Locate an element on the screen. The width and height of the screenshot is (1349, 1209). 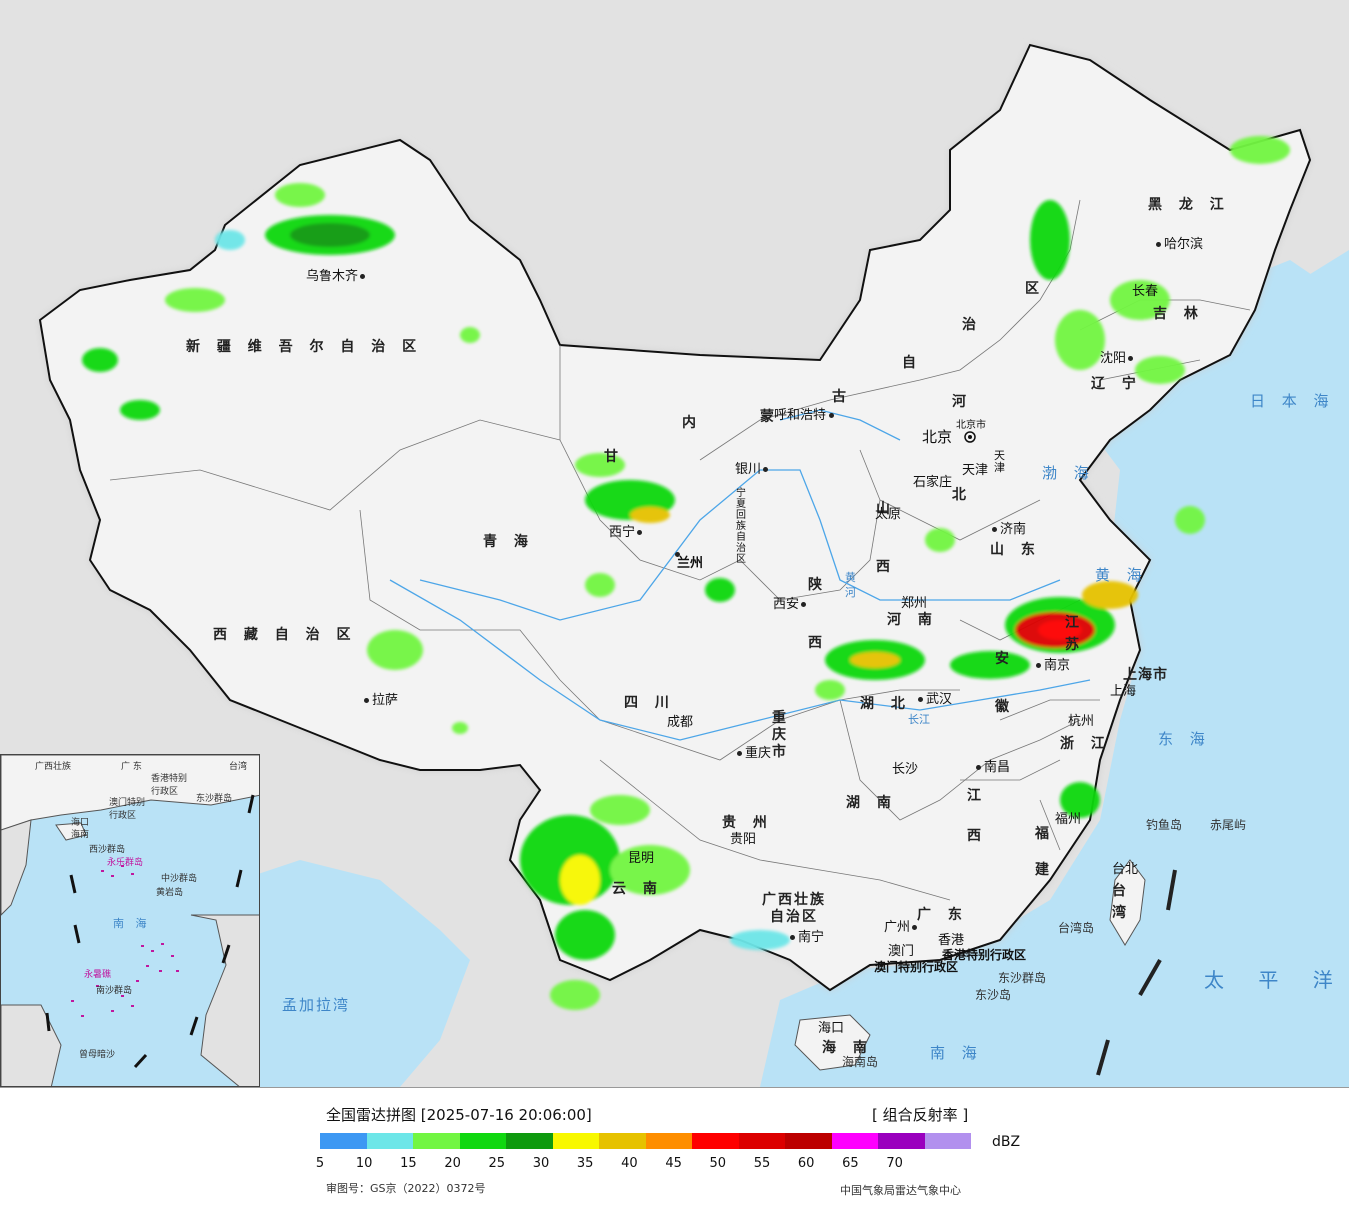
city-beijing: 北京 is located at coordinates (937, 437).